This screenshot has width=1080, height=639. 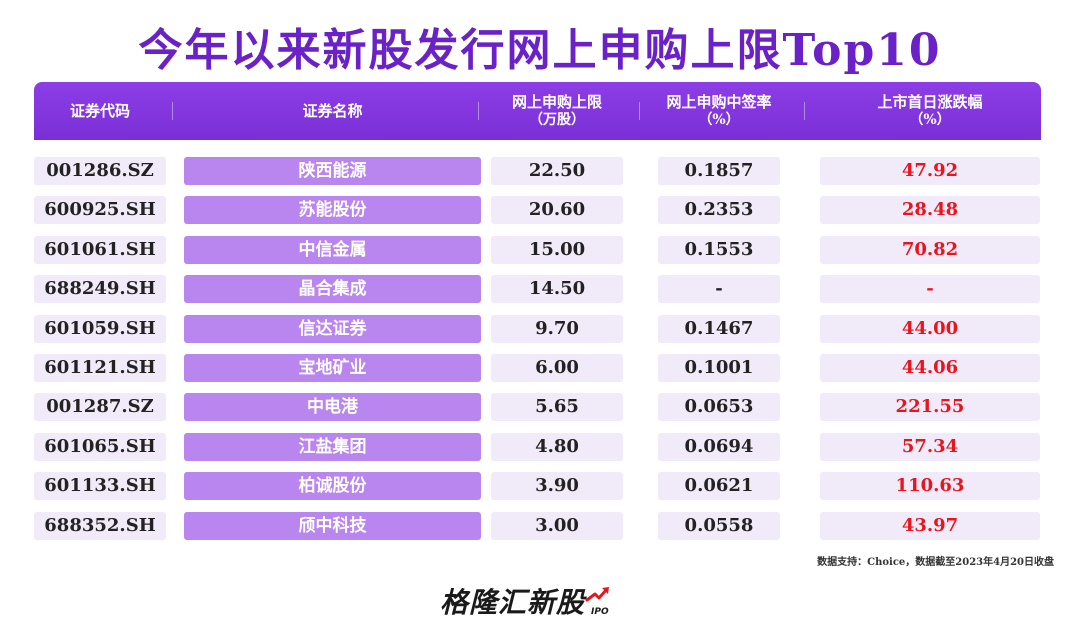 I want to click on stock-name-cell: 晶合集成, so click(x=332, y=289).